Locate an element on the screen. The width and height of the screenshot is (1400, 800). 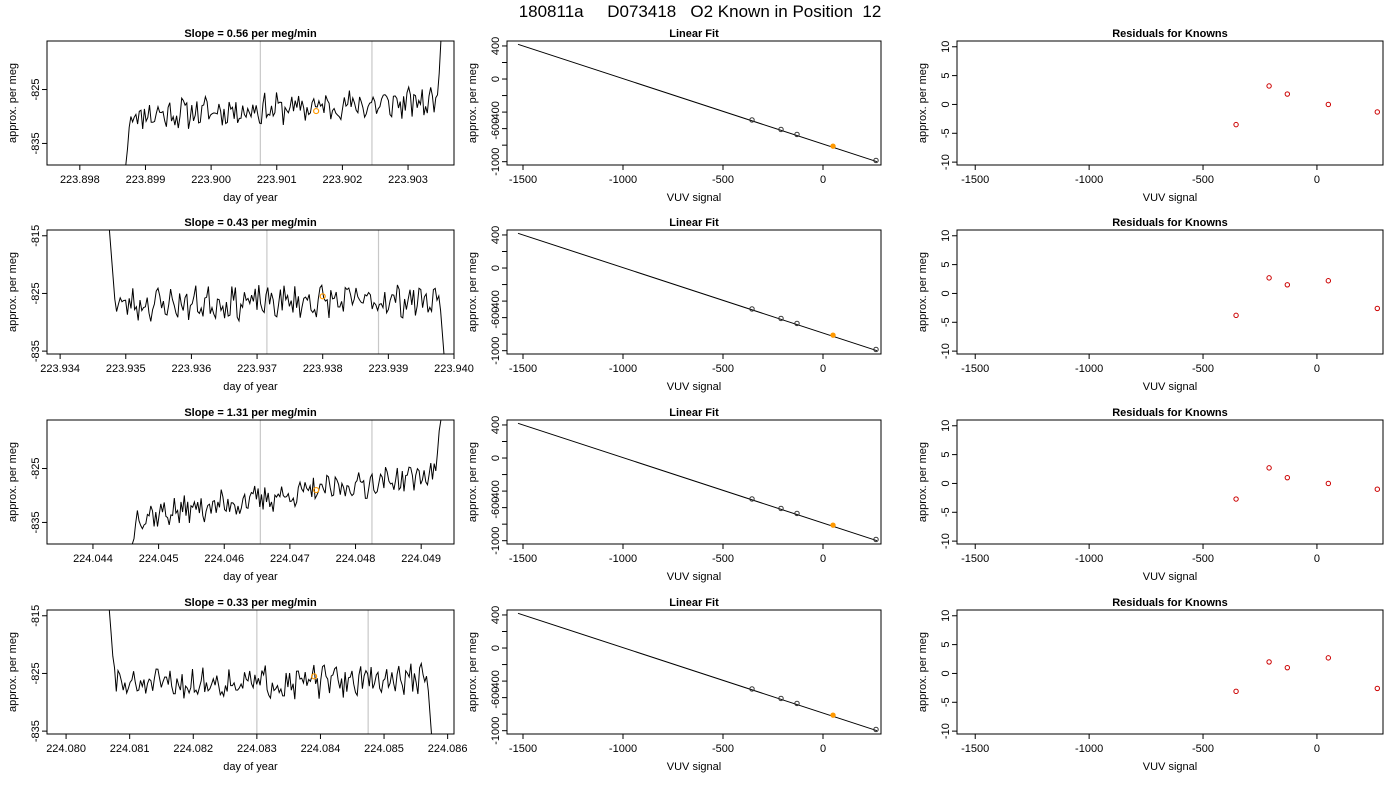
x-tick-label: 223.940 is located at coordinates (454, 369).